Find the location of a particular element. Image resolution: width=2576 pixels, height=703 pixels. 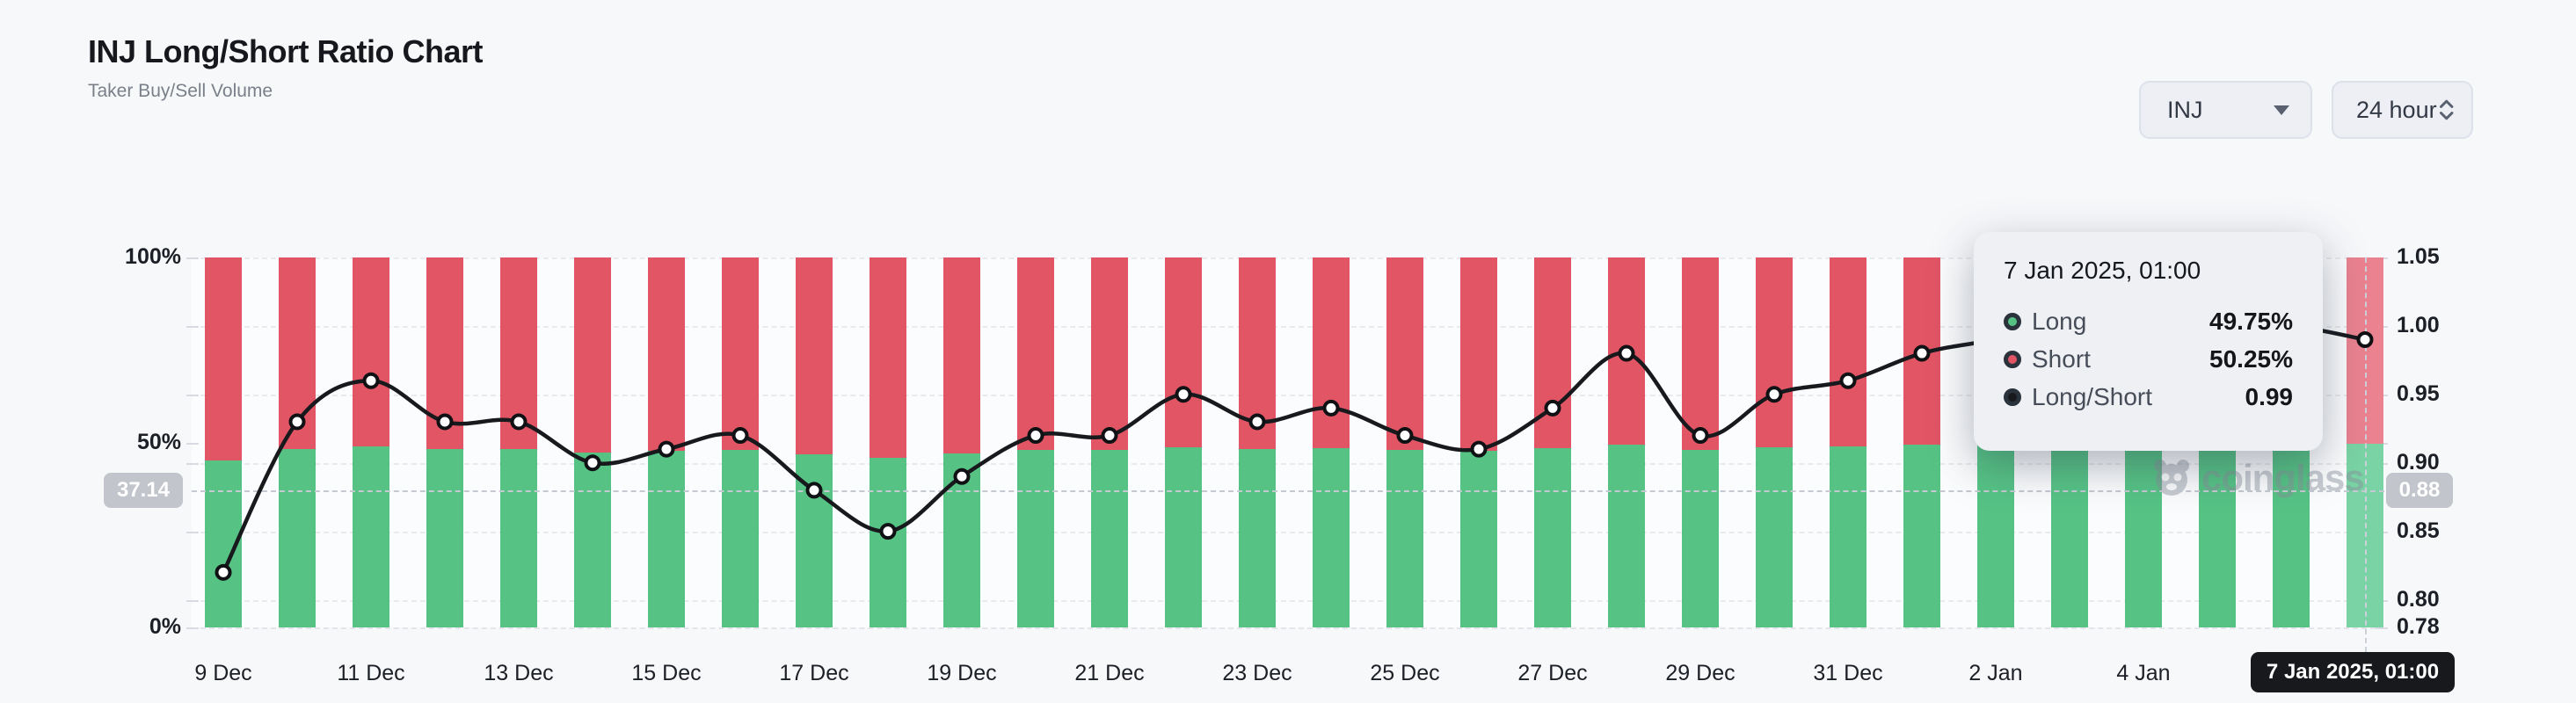

page-title: INJ Long/Short Ratio Chart is located at coordinates (286, 51).